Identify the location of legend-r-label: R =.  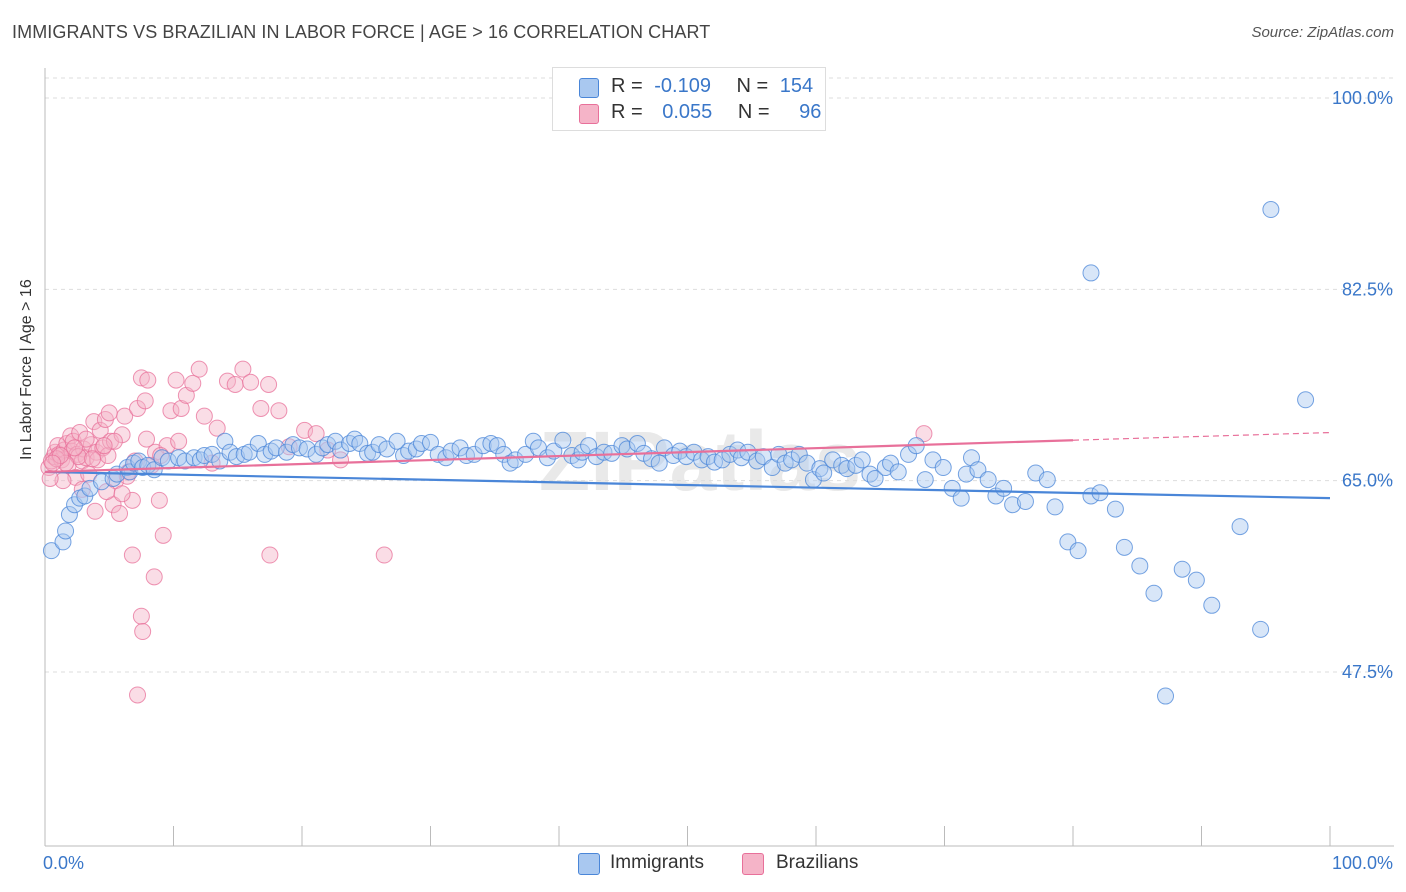
(627, 112).